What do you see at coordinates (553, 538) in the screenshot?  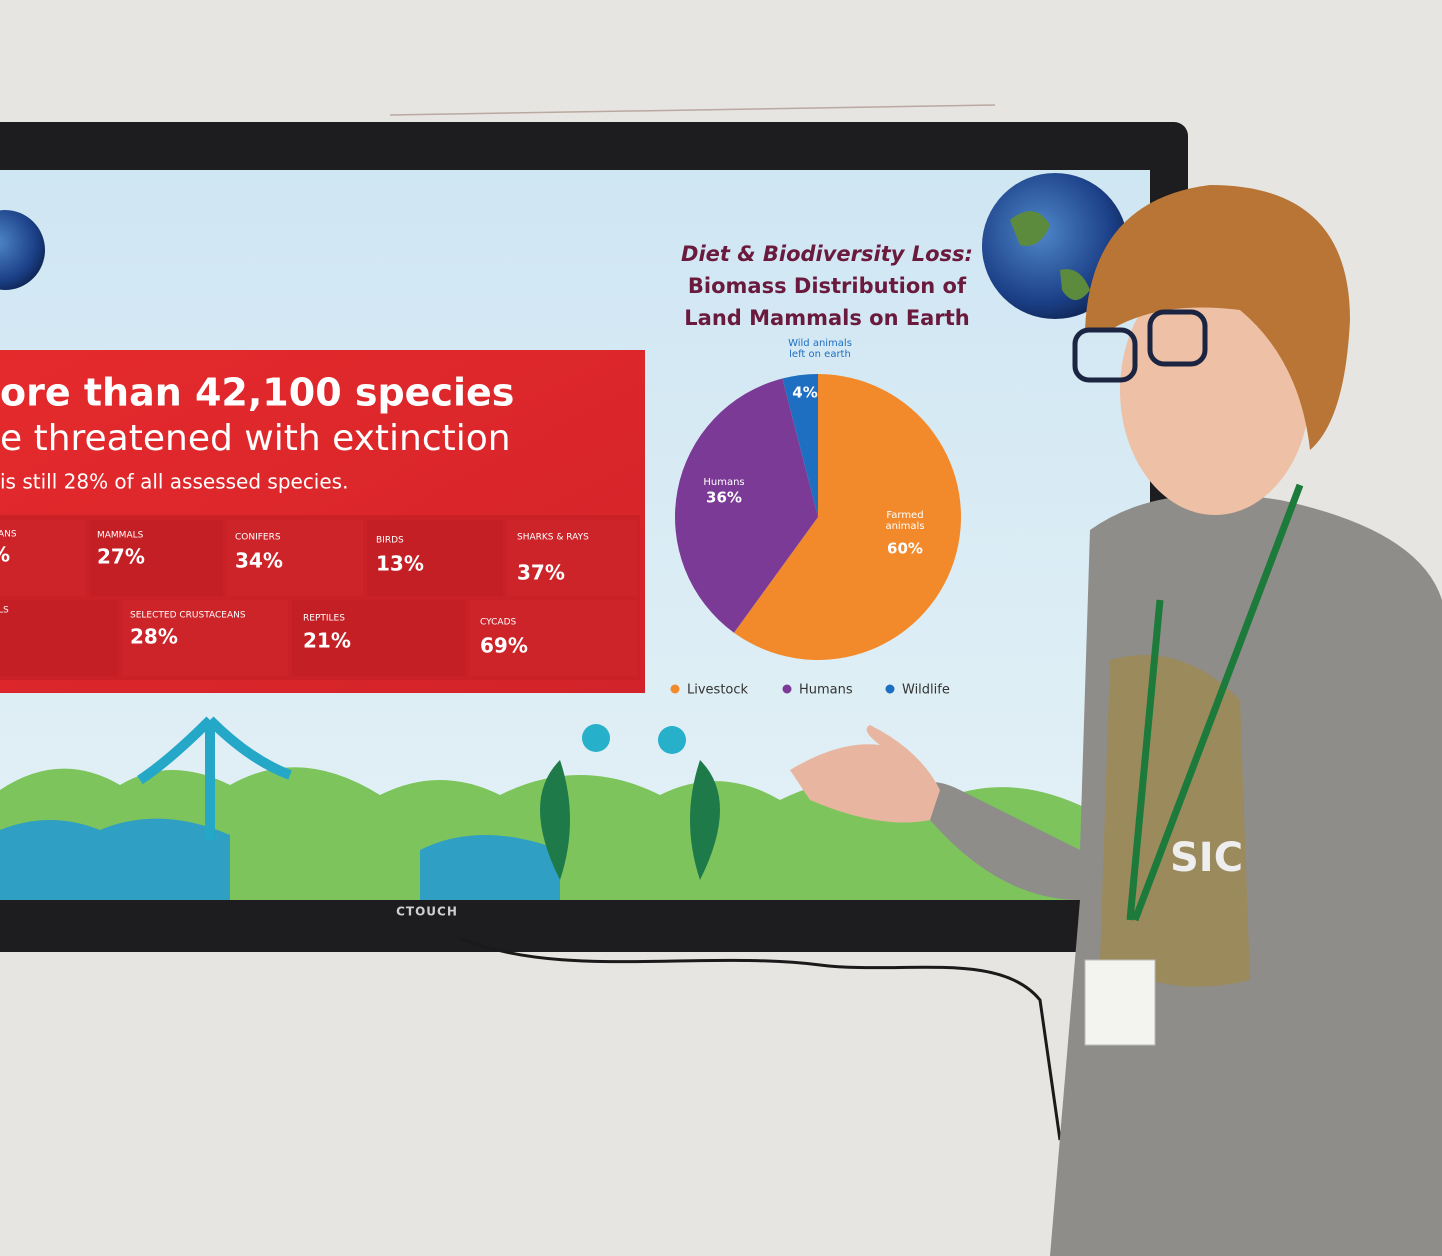 I see `tile-label: SHARKS & RAYS` at bounding box center [553, 538].